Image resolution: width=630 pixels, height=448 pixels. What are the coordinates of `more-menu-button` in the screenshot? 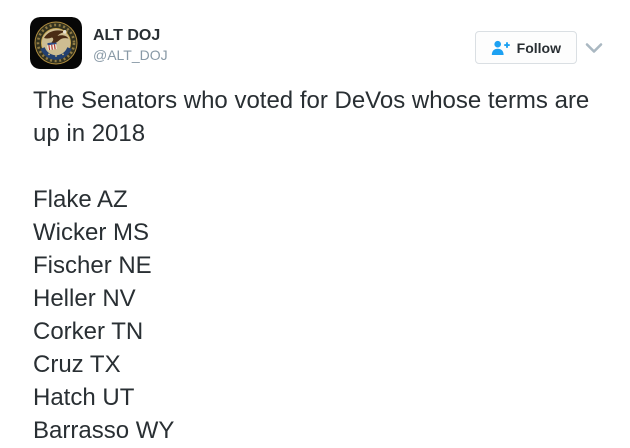 It's located at (594, 47).